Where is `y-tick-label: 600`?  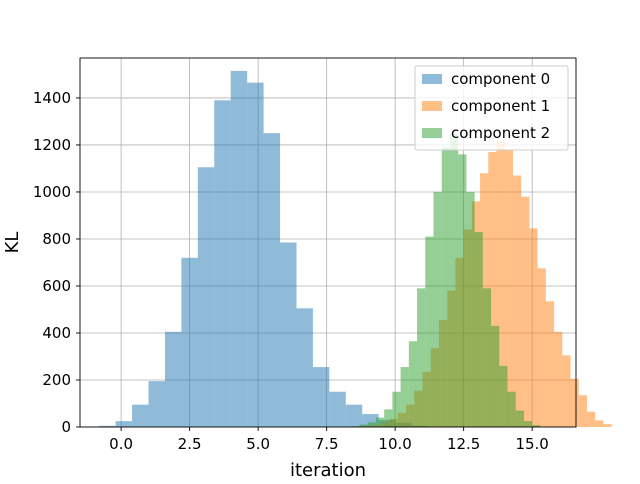
y-tick-label: 600 is located at coordinates (56, 286).